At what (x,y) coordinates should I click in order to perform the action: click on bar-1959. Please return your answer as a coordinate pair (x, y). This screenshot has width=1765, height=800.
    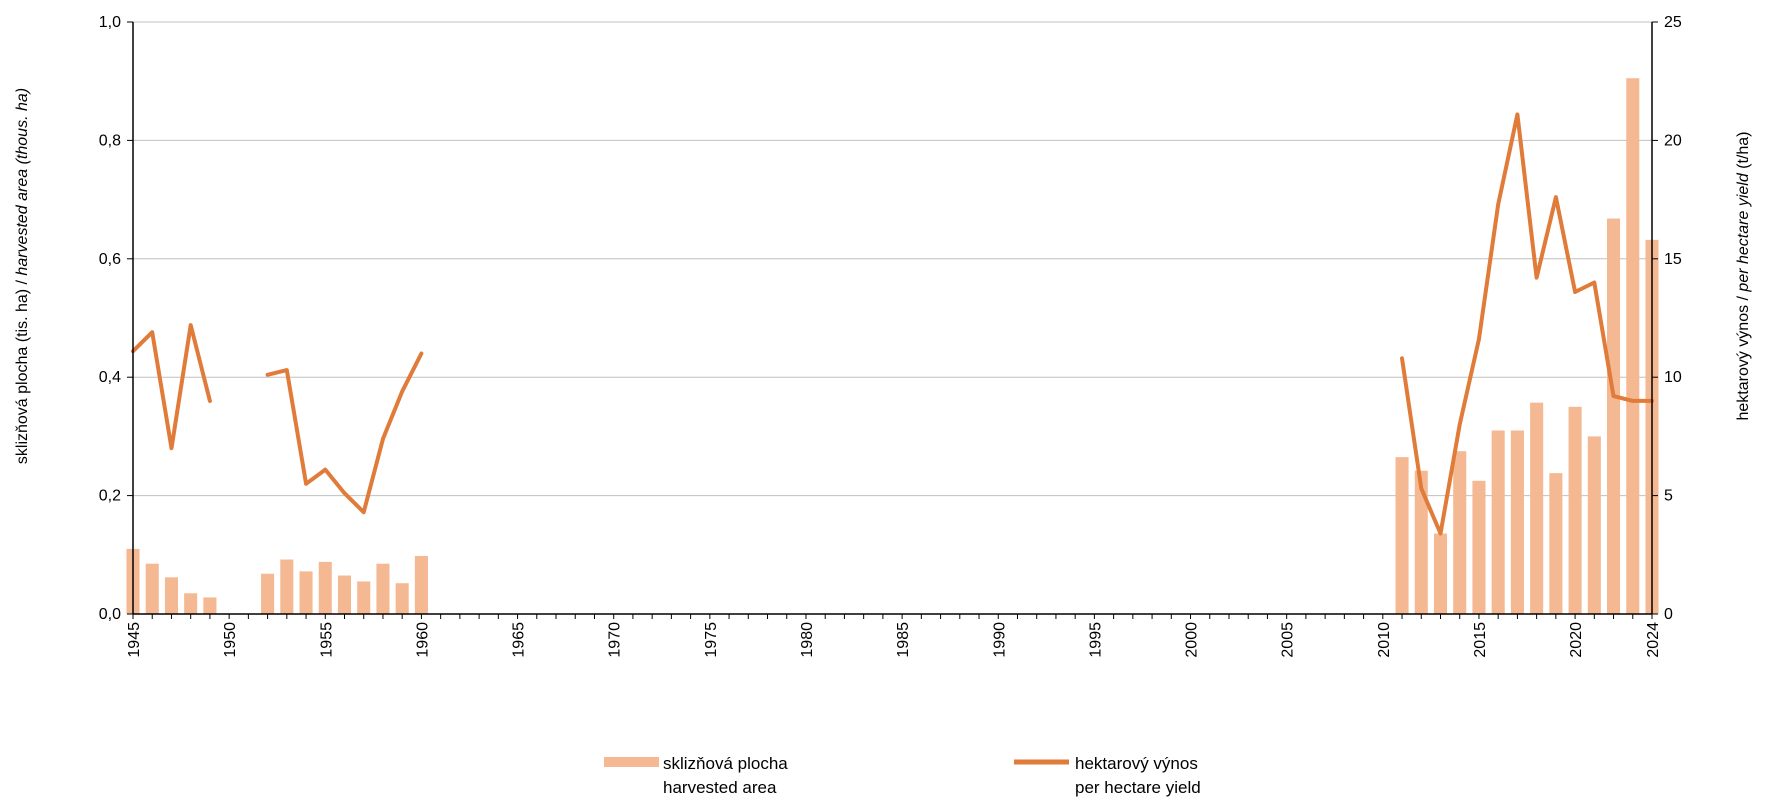
    Looking at the image, I should click on (402, 598).